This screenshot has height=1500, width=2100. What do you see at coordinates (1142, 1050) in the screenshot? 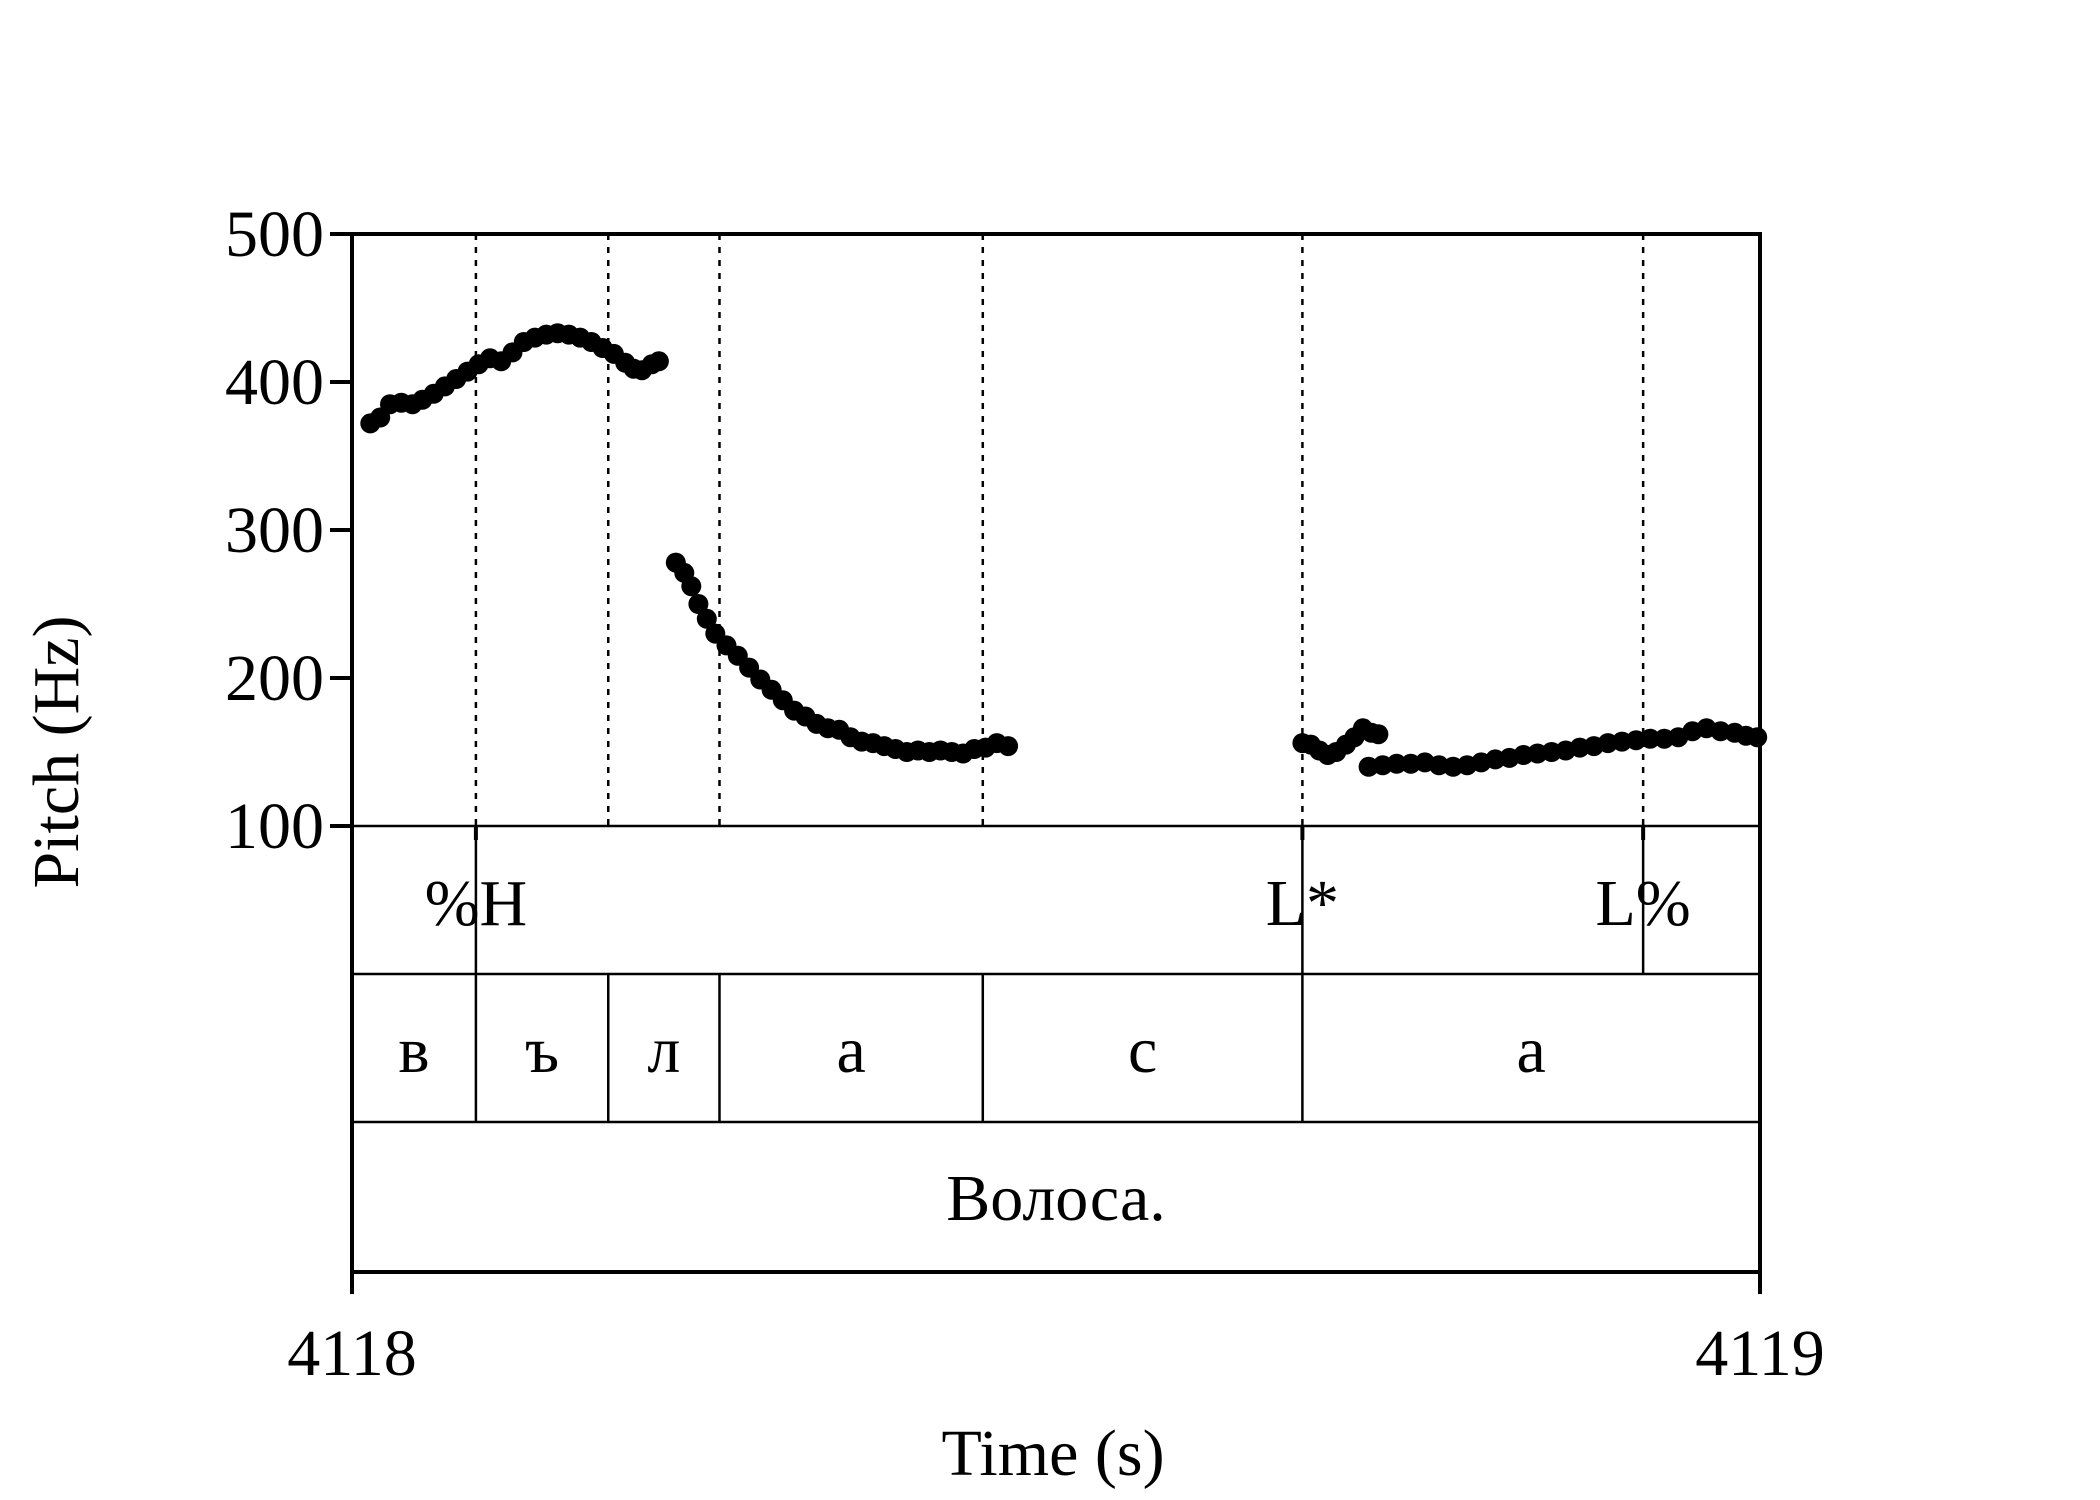
I see `segment-label: с` at bounding box center [1142, 1050].